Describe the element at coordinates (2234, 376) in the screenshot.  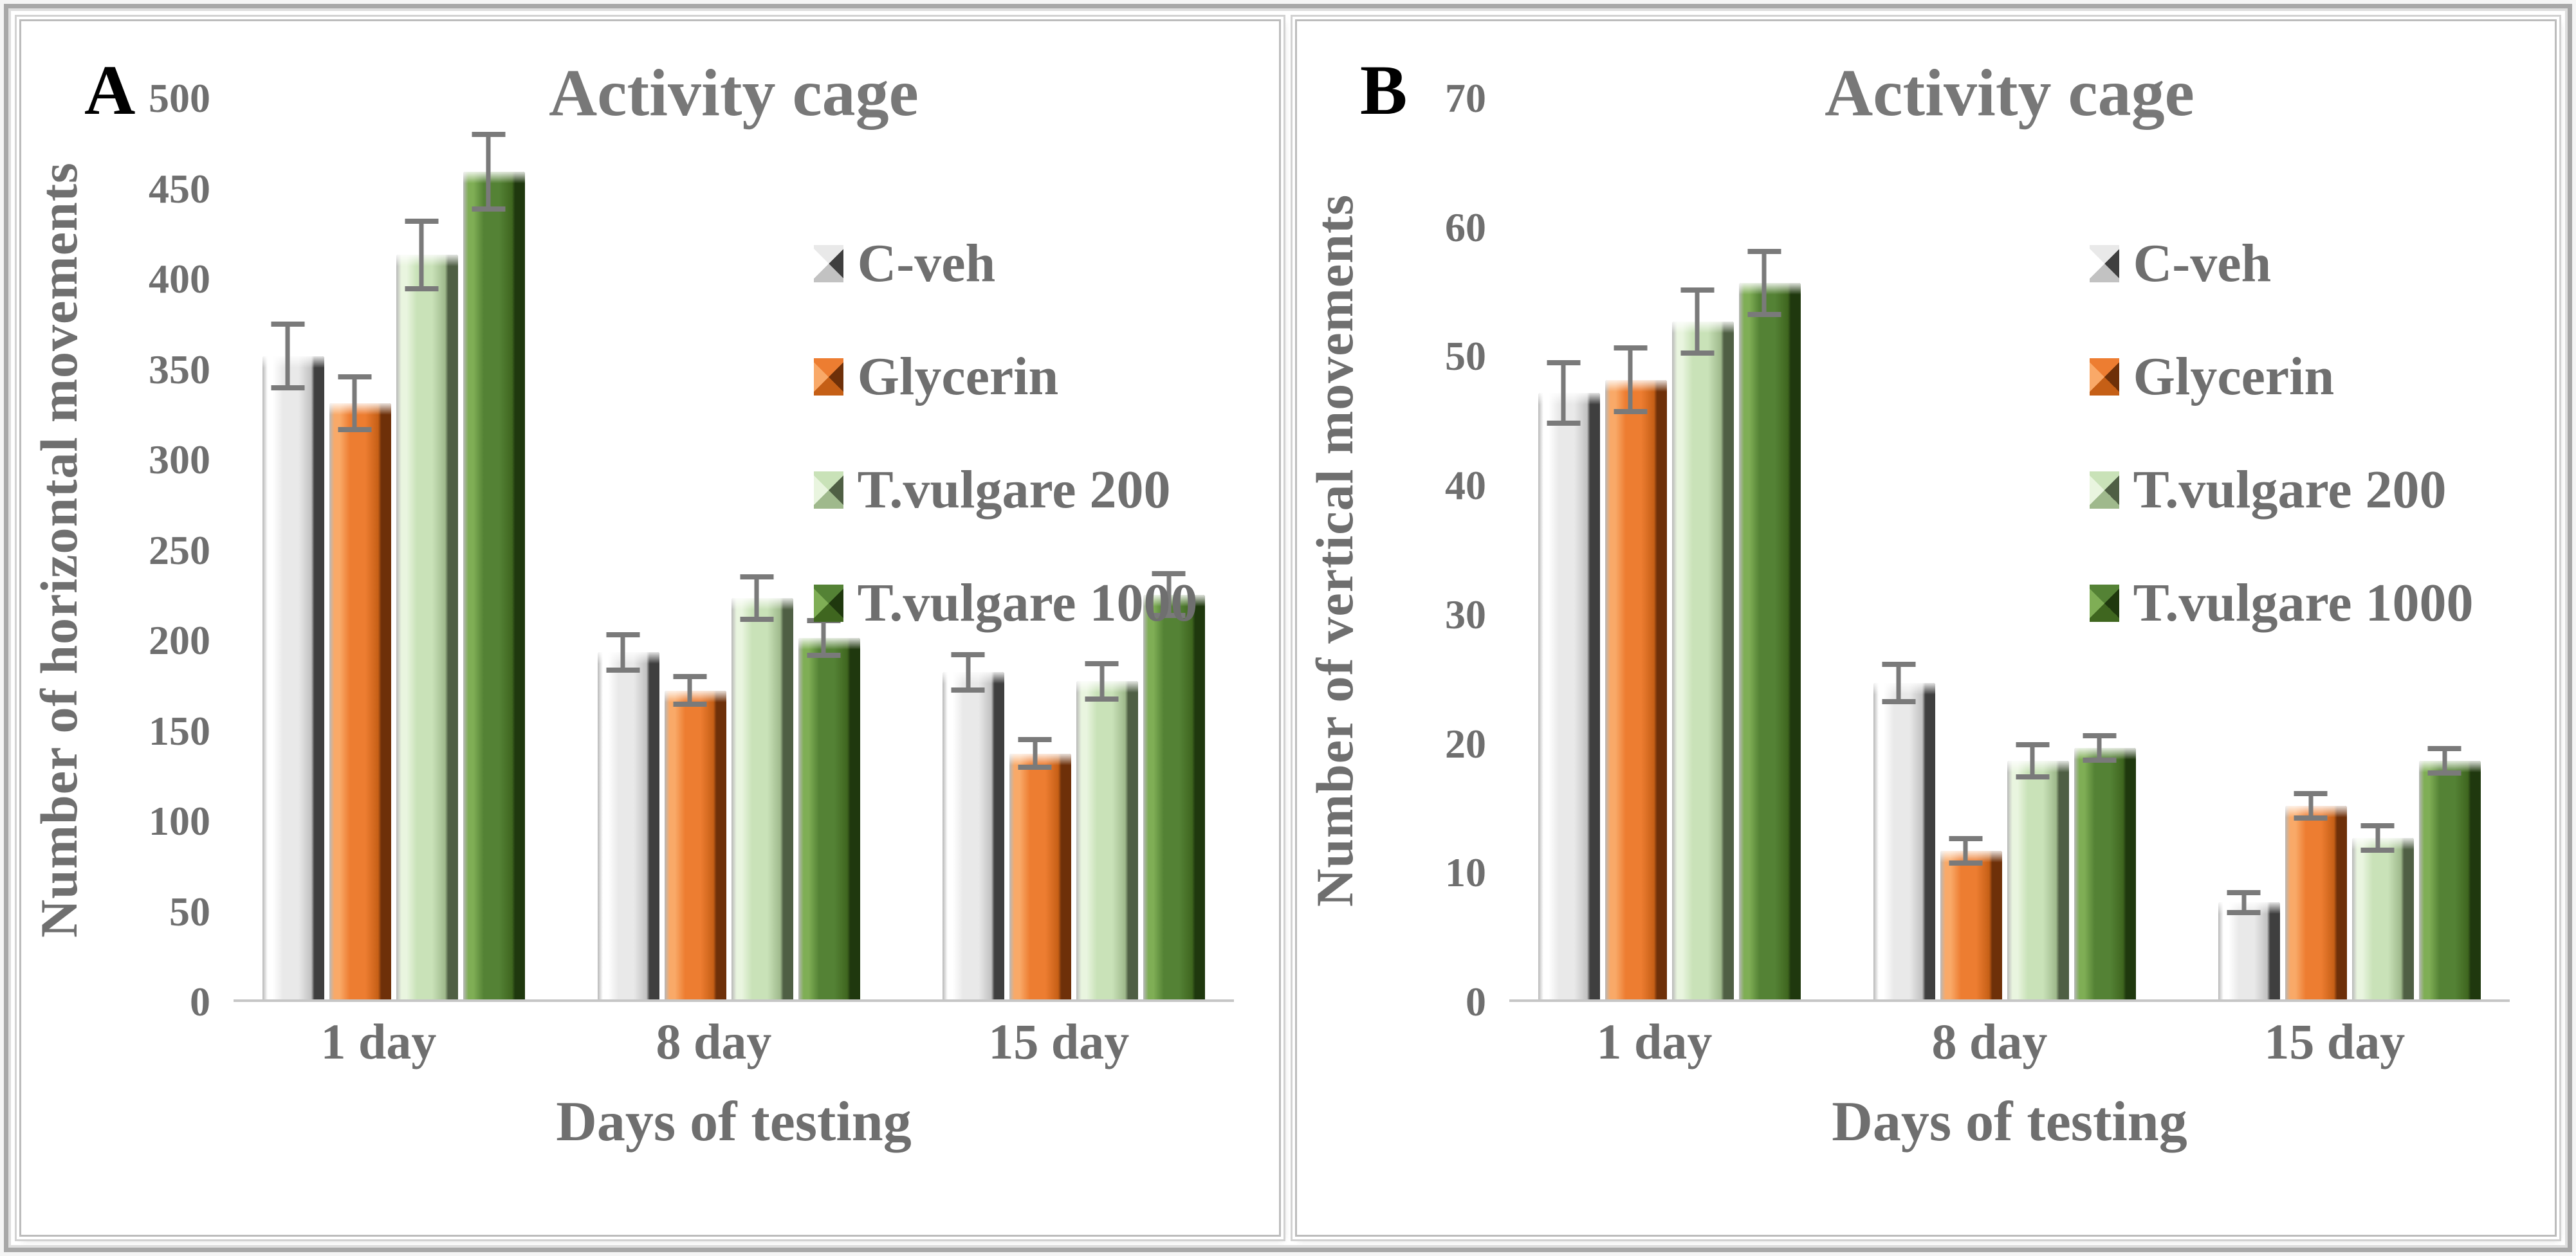
I see `legend-label: Glycerin` at that location.